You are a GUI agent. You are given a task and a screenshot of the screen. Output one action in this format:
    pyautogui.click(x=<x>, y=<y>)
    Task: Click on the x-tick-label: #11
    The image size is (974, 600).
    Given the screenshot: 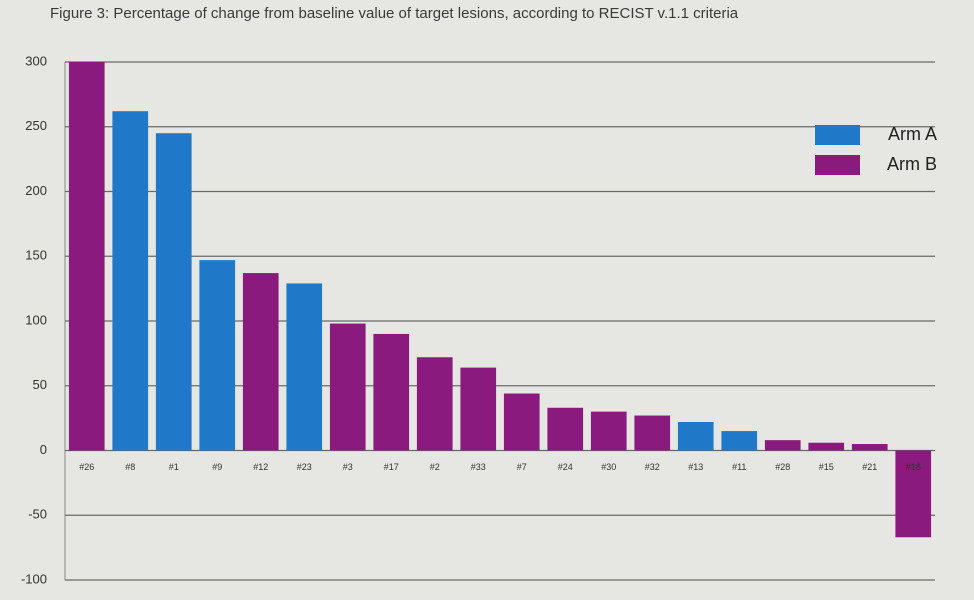 What is the action you would take?
    pyautogui.click(x=739, y=467)
    